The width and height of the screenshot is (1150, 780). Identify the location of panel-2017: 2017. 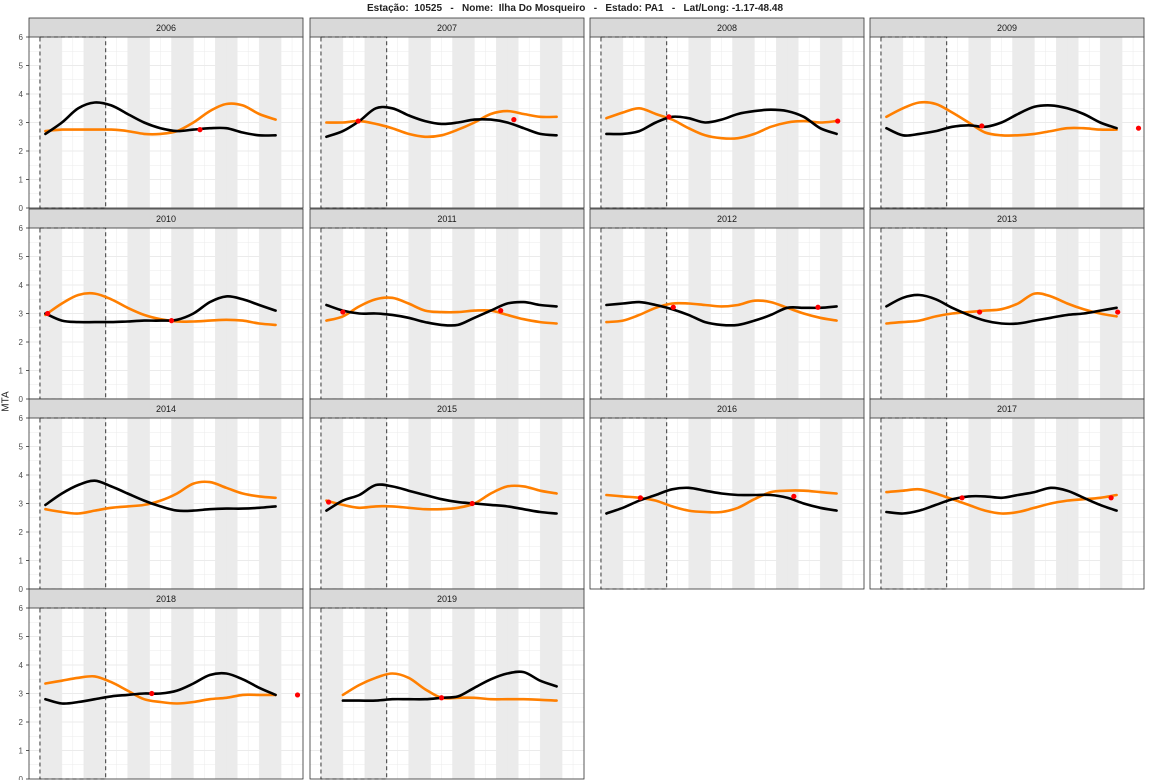
(1007, 494).